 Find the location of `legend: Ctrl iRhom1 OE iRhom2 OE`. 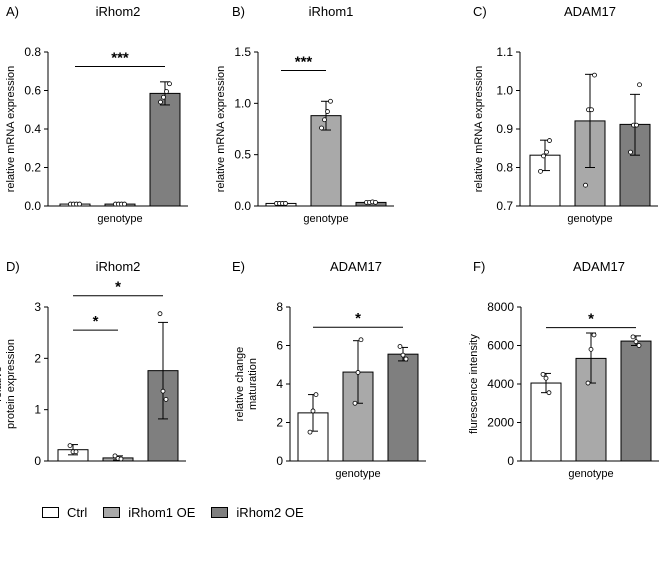

legend: Ctrl iRhom1 OE iRhom2 OE is located at coordinates (181, 512).